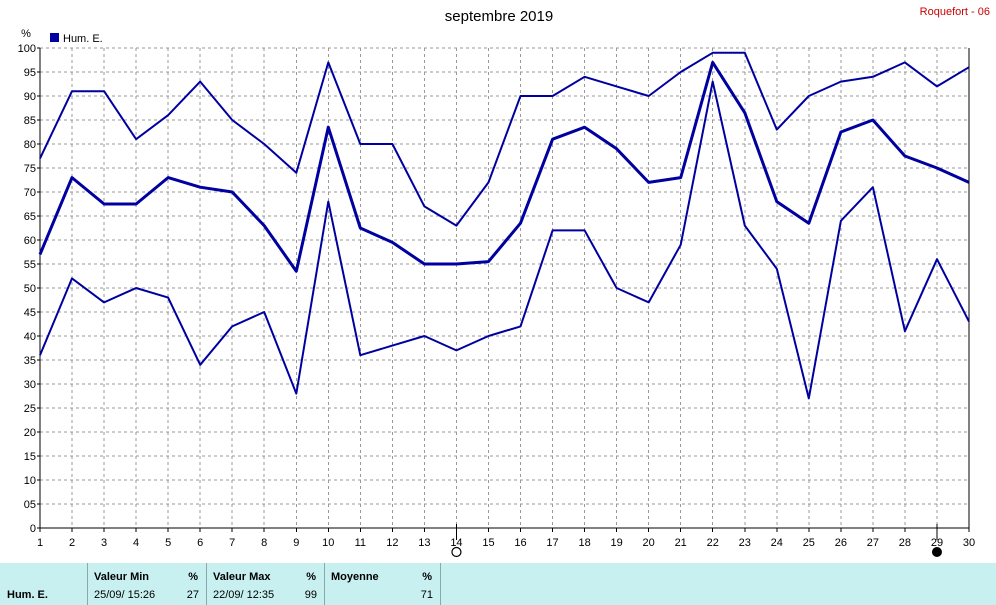  Describe the element at coordinates (649, 543) in the screenshot. I see `x-tick-label: 20` at that location.